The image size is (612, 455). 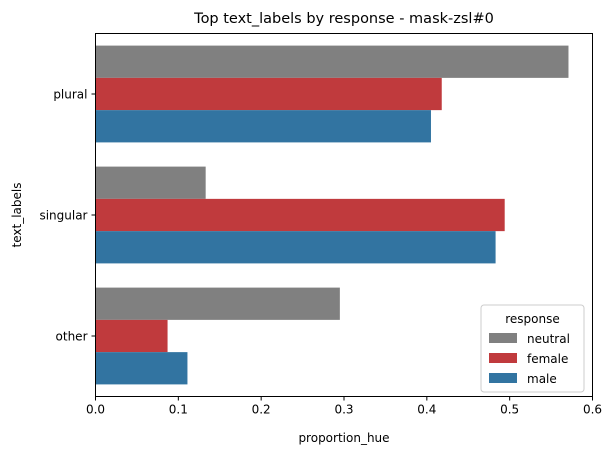 I want to click on x-axis: 0.0 0.1 0.2 0.3 0.4 0.5 0.6, so click(x=344, y=406).